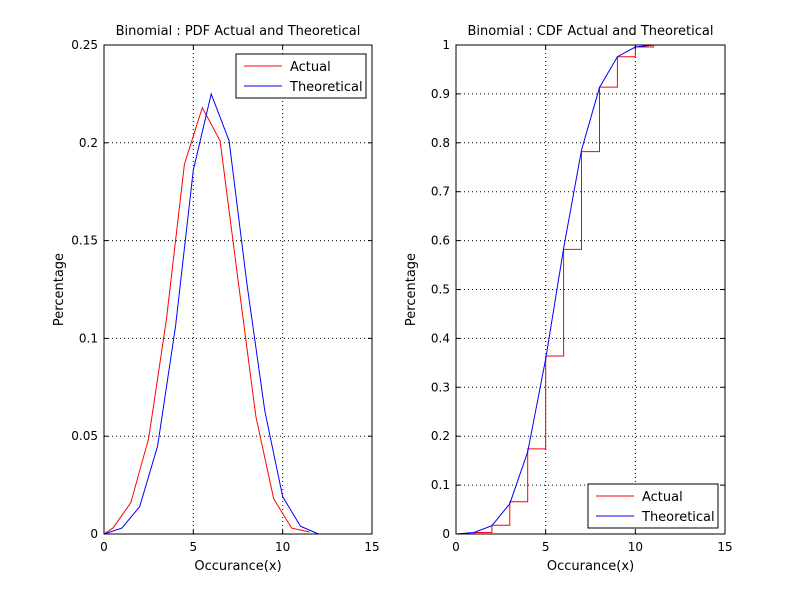  What do you see at coordinates (84, 45) in the screenshot?
I see `y-tick-label: 0.25` at bounding box center [84, 45].